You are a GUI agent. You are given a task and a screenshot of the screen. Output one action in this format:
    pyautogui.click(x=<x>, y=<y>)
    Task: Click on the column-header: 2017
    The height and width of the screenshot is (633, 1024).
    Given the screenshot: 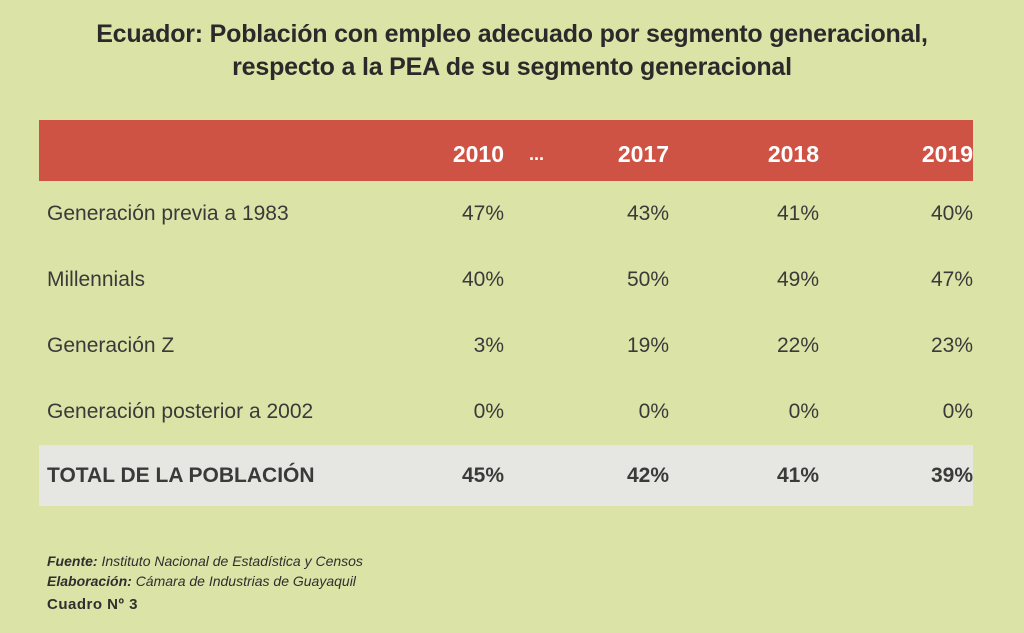 What is the action you would take?
    pyautogui.click(x=643, y=154)
    